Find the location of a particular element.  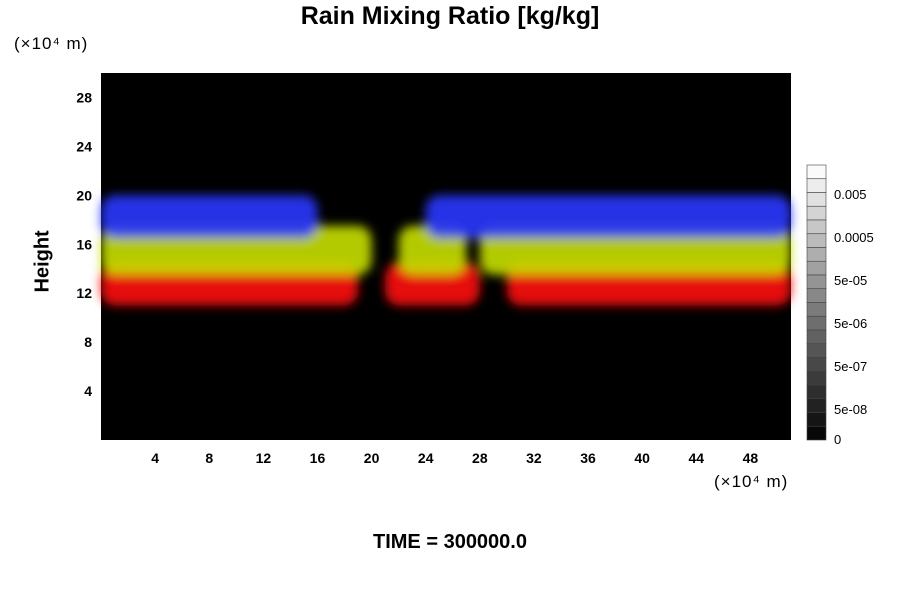

y-axis-ticks: 4 8 12 16 20 24 28 is located at coordinates (84, 244).